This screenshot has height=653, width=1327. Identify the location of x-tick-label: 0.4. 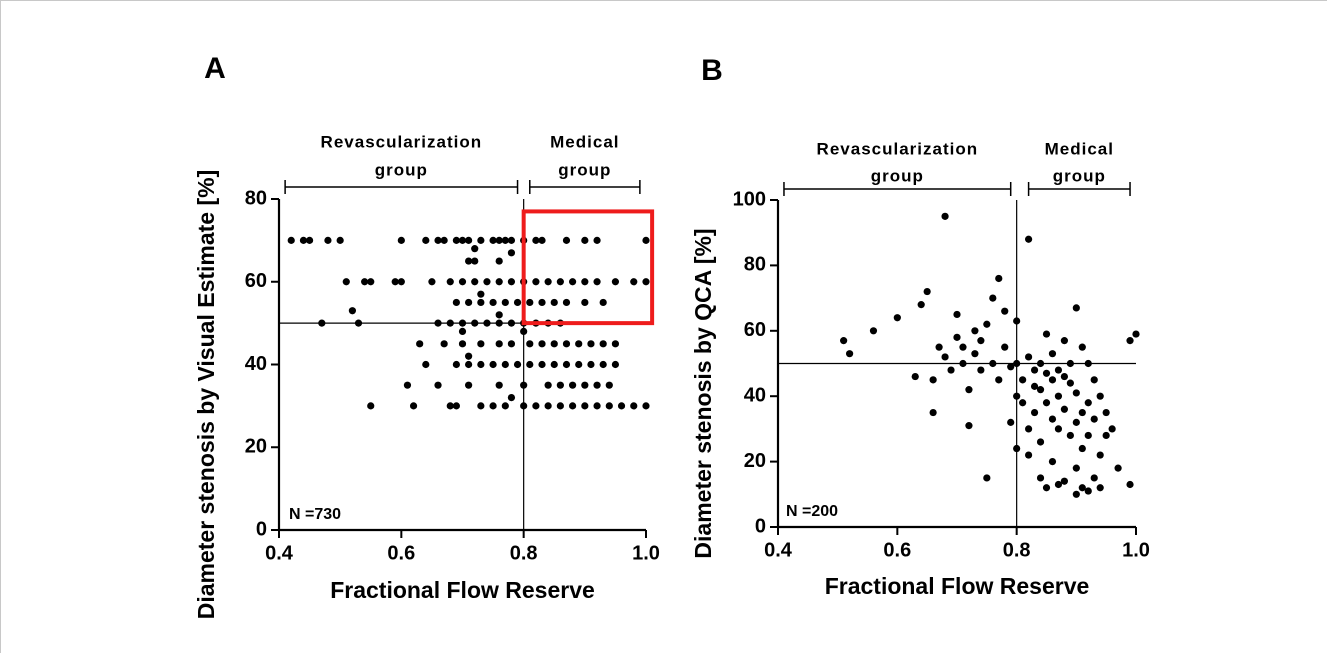
(279, 553).